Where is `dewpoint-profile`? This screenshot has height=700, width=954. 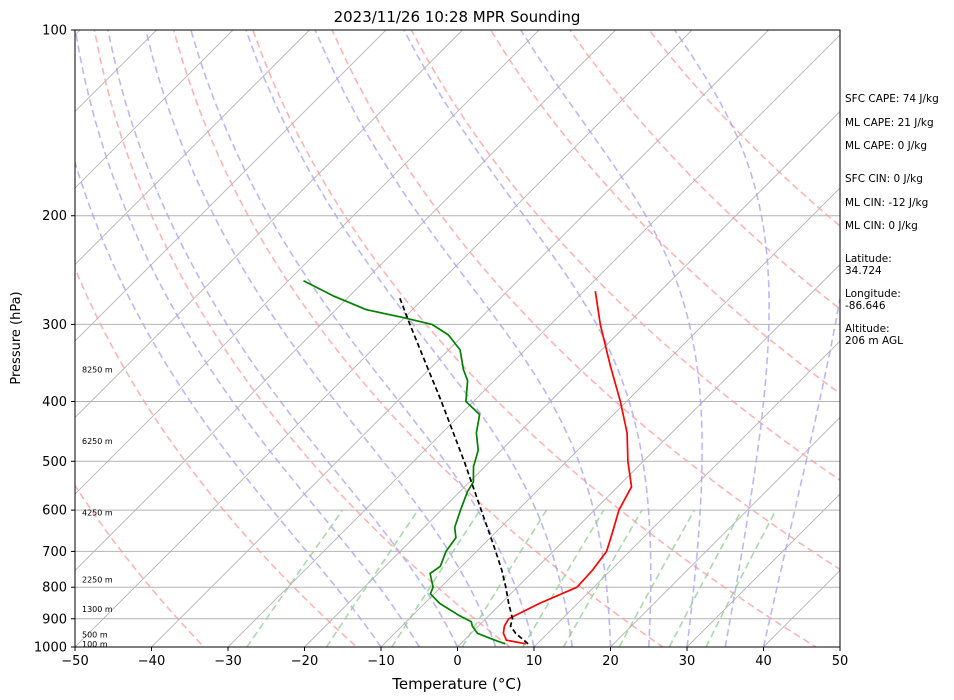
dewpoint-profile is located at coordinates (404, 462).